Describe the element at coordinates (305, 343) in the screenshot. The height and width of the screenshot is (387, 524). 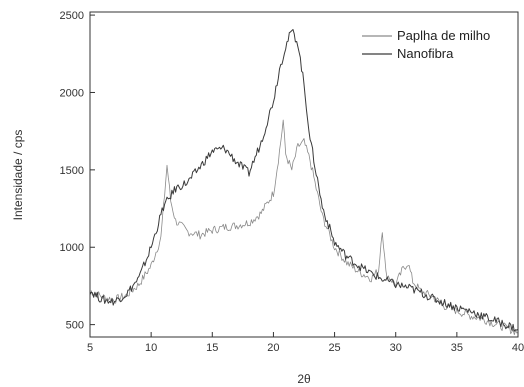
I see `x-axis: 5 10 15 20 25 30 35 40` at that location.